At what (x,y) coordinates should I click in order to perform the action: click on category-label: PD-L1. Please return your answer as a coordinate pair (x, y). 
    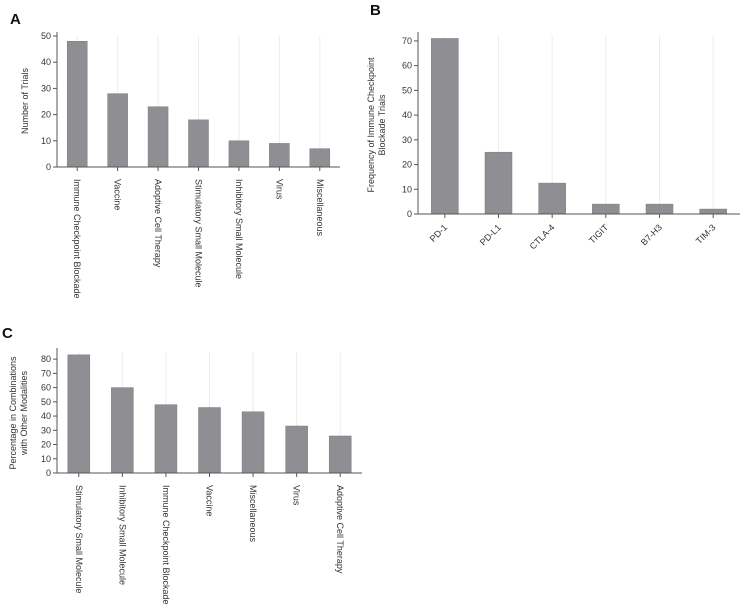
    Looking at the image, I should click on (490, 234).